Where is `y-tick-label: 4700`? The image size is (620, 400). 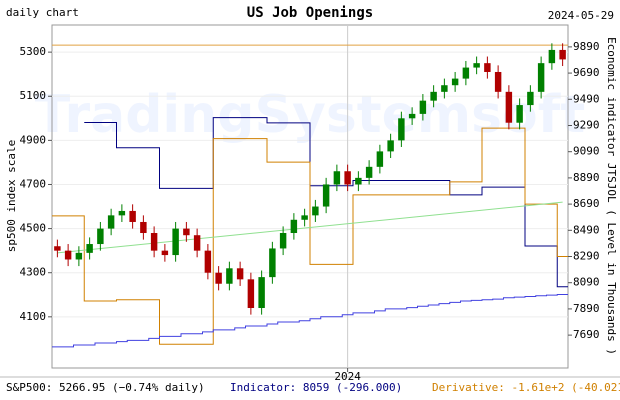 y-tick-label: 4700 is located at coordinates (33, 183).